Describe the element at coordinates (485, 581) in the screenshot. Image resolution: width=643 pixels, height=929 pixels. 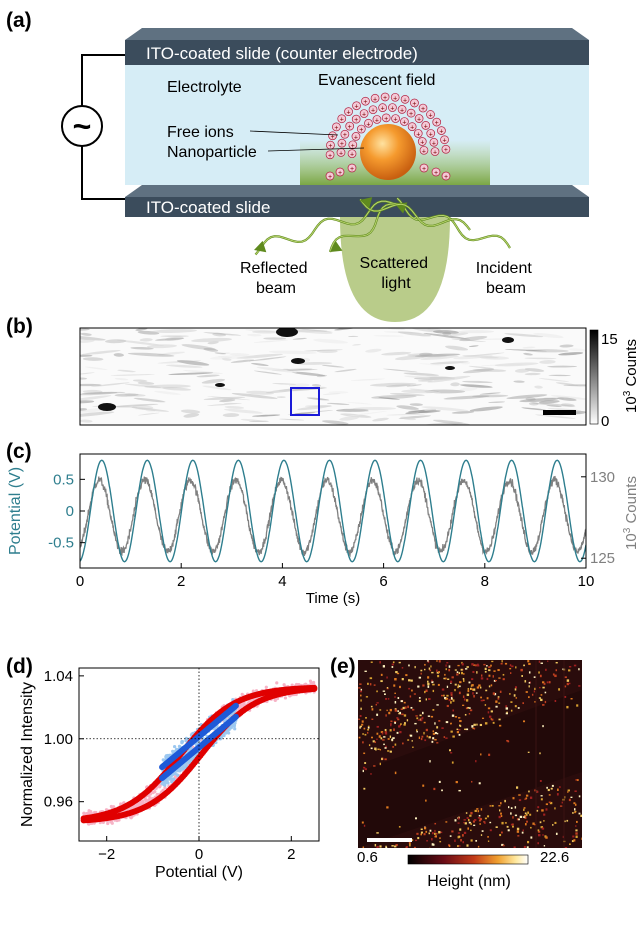
I see `chart-c-xtick-label: 8` at that location.